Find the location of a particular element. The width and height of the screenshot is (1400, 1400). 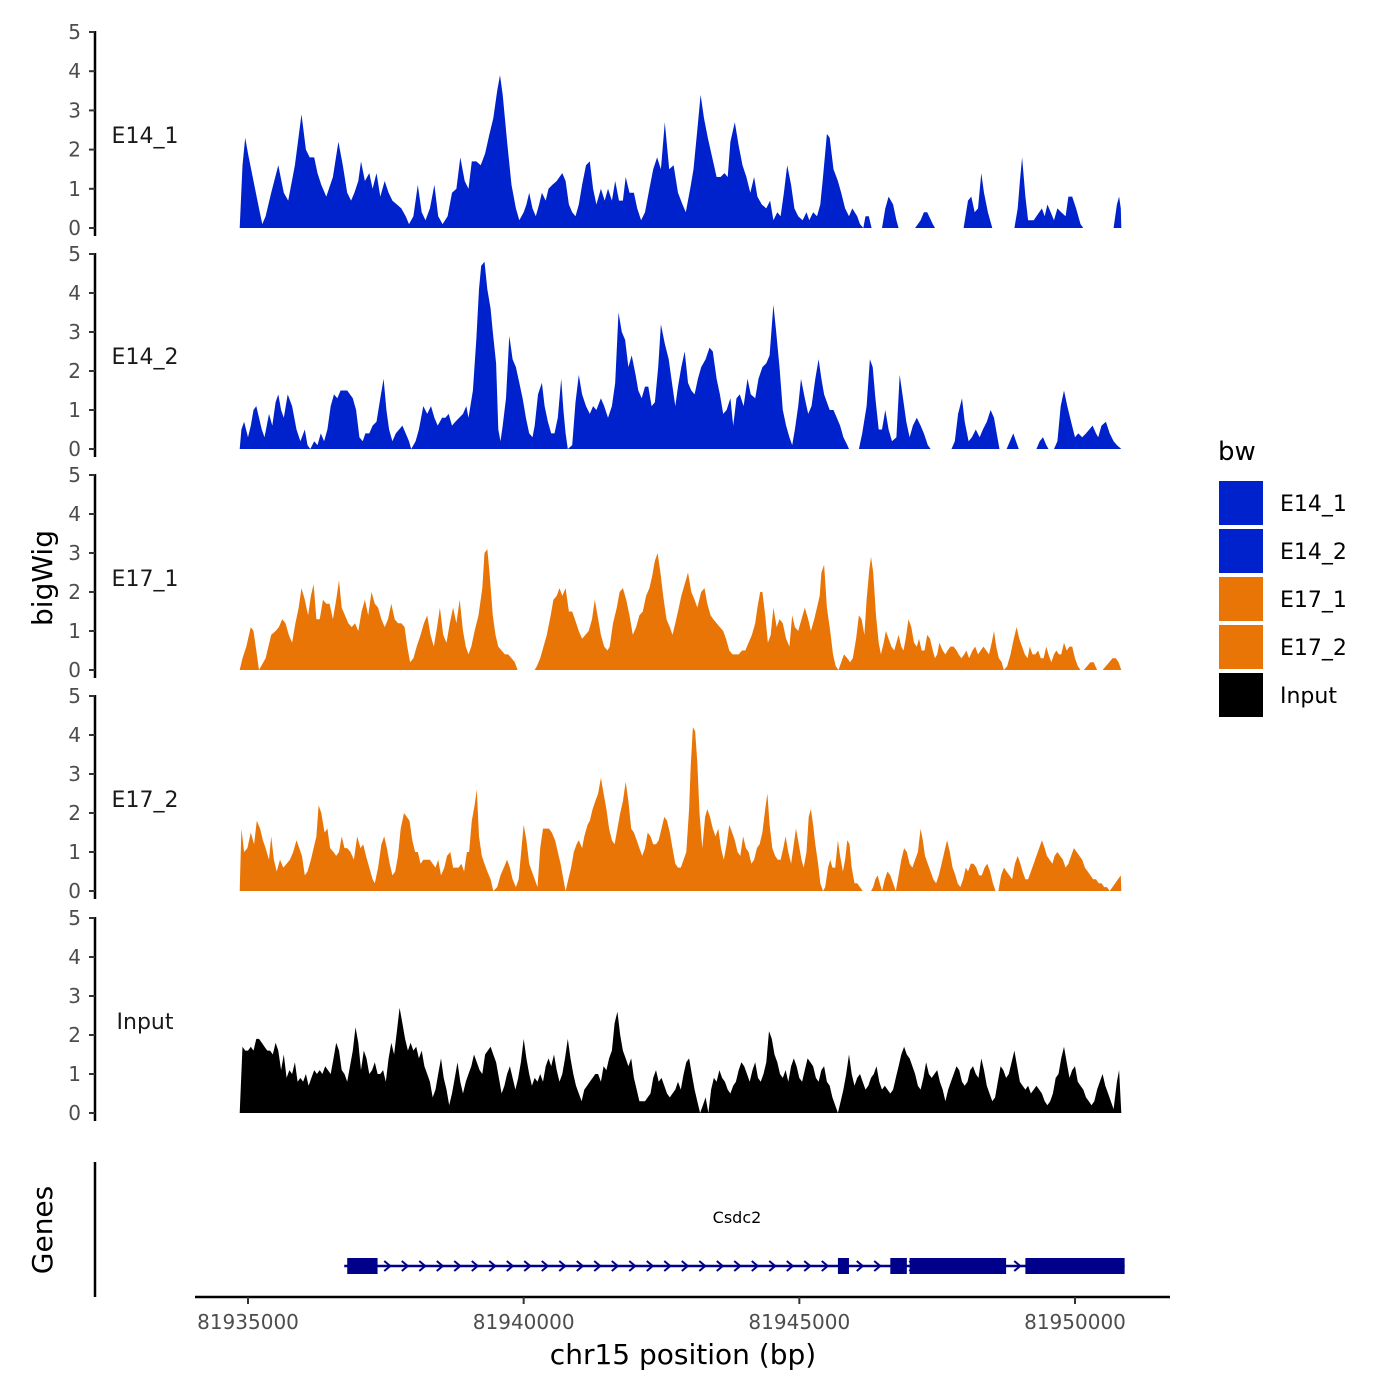

y-tick-label-E17_2-5: 5 is located at coordinates (74, 696).